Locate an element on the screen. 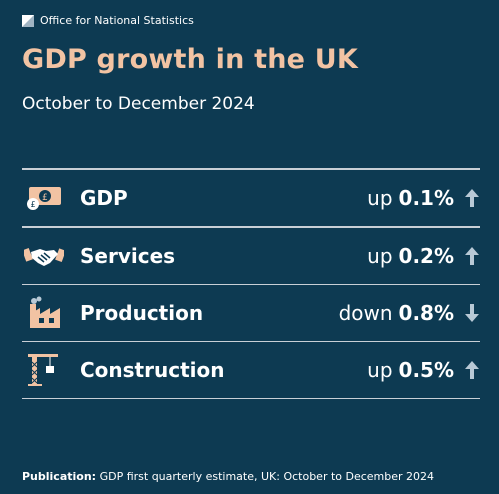 This screenshot has width=499, height=494. row-percent: 0.1% is located at coordinates (426, 198).